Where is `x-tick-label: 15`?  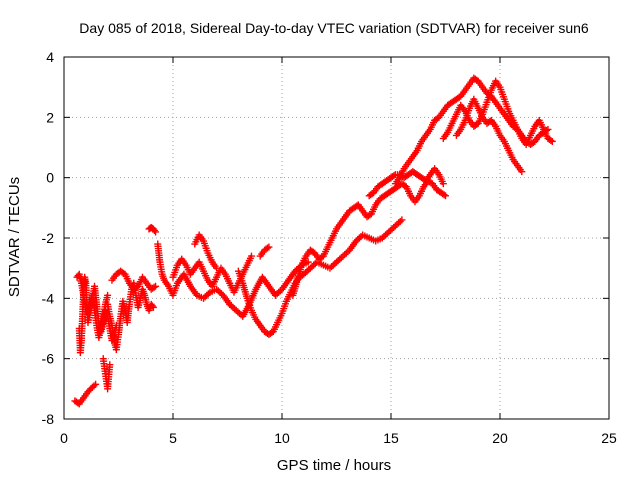
x-tick-label: 15 is located at coordinates (391, 438).